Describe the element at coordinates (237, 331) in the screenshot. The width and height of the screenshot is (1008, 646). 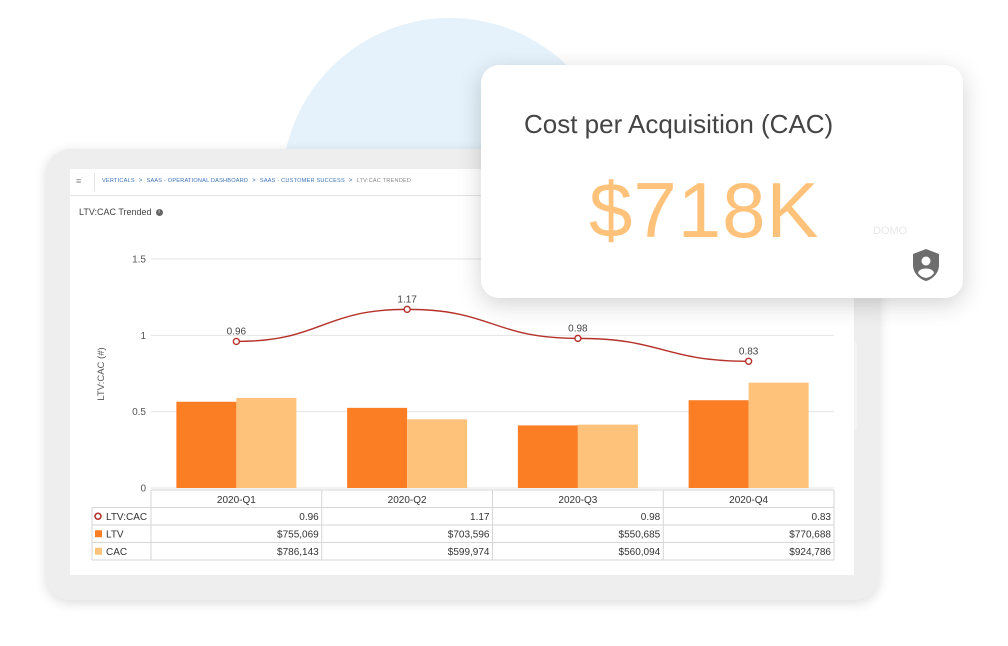
I see `data-label: 0.96` at that location.